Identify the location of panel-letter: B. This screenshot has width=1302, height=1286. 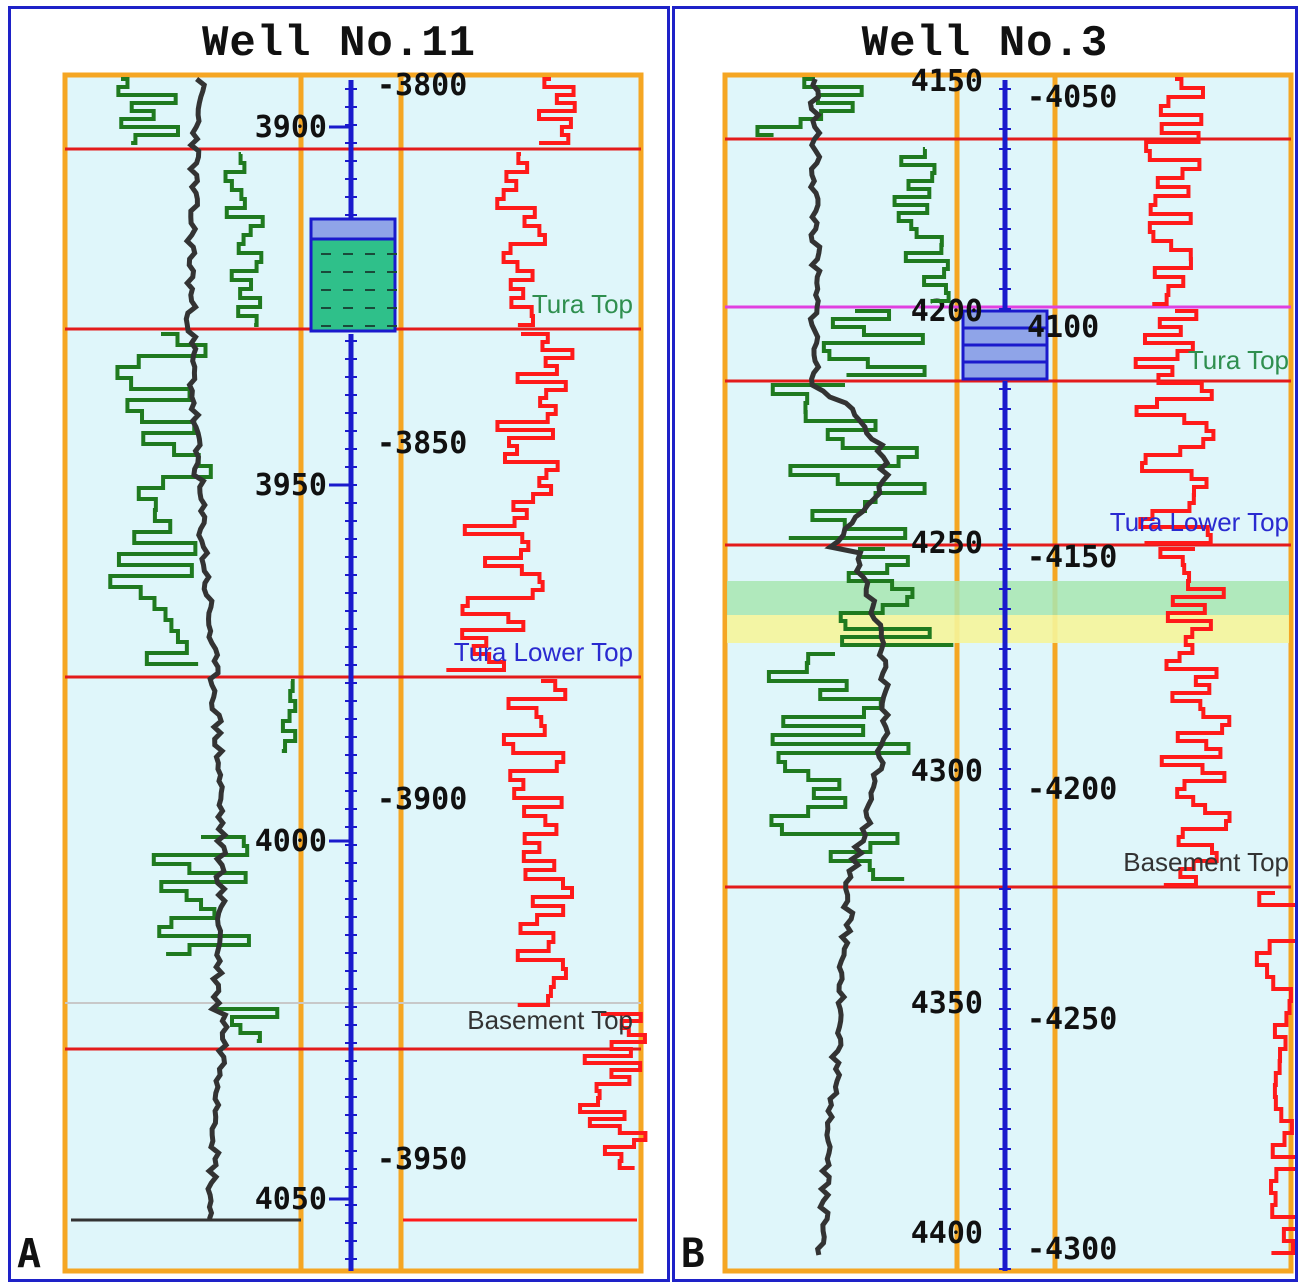
(693, 1254).